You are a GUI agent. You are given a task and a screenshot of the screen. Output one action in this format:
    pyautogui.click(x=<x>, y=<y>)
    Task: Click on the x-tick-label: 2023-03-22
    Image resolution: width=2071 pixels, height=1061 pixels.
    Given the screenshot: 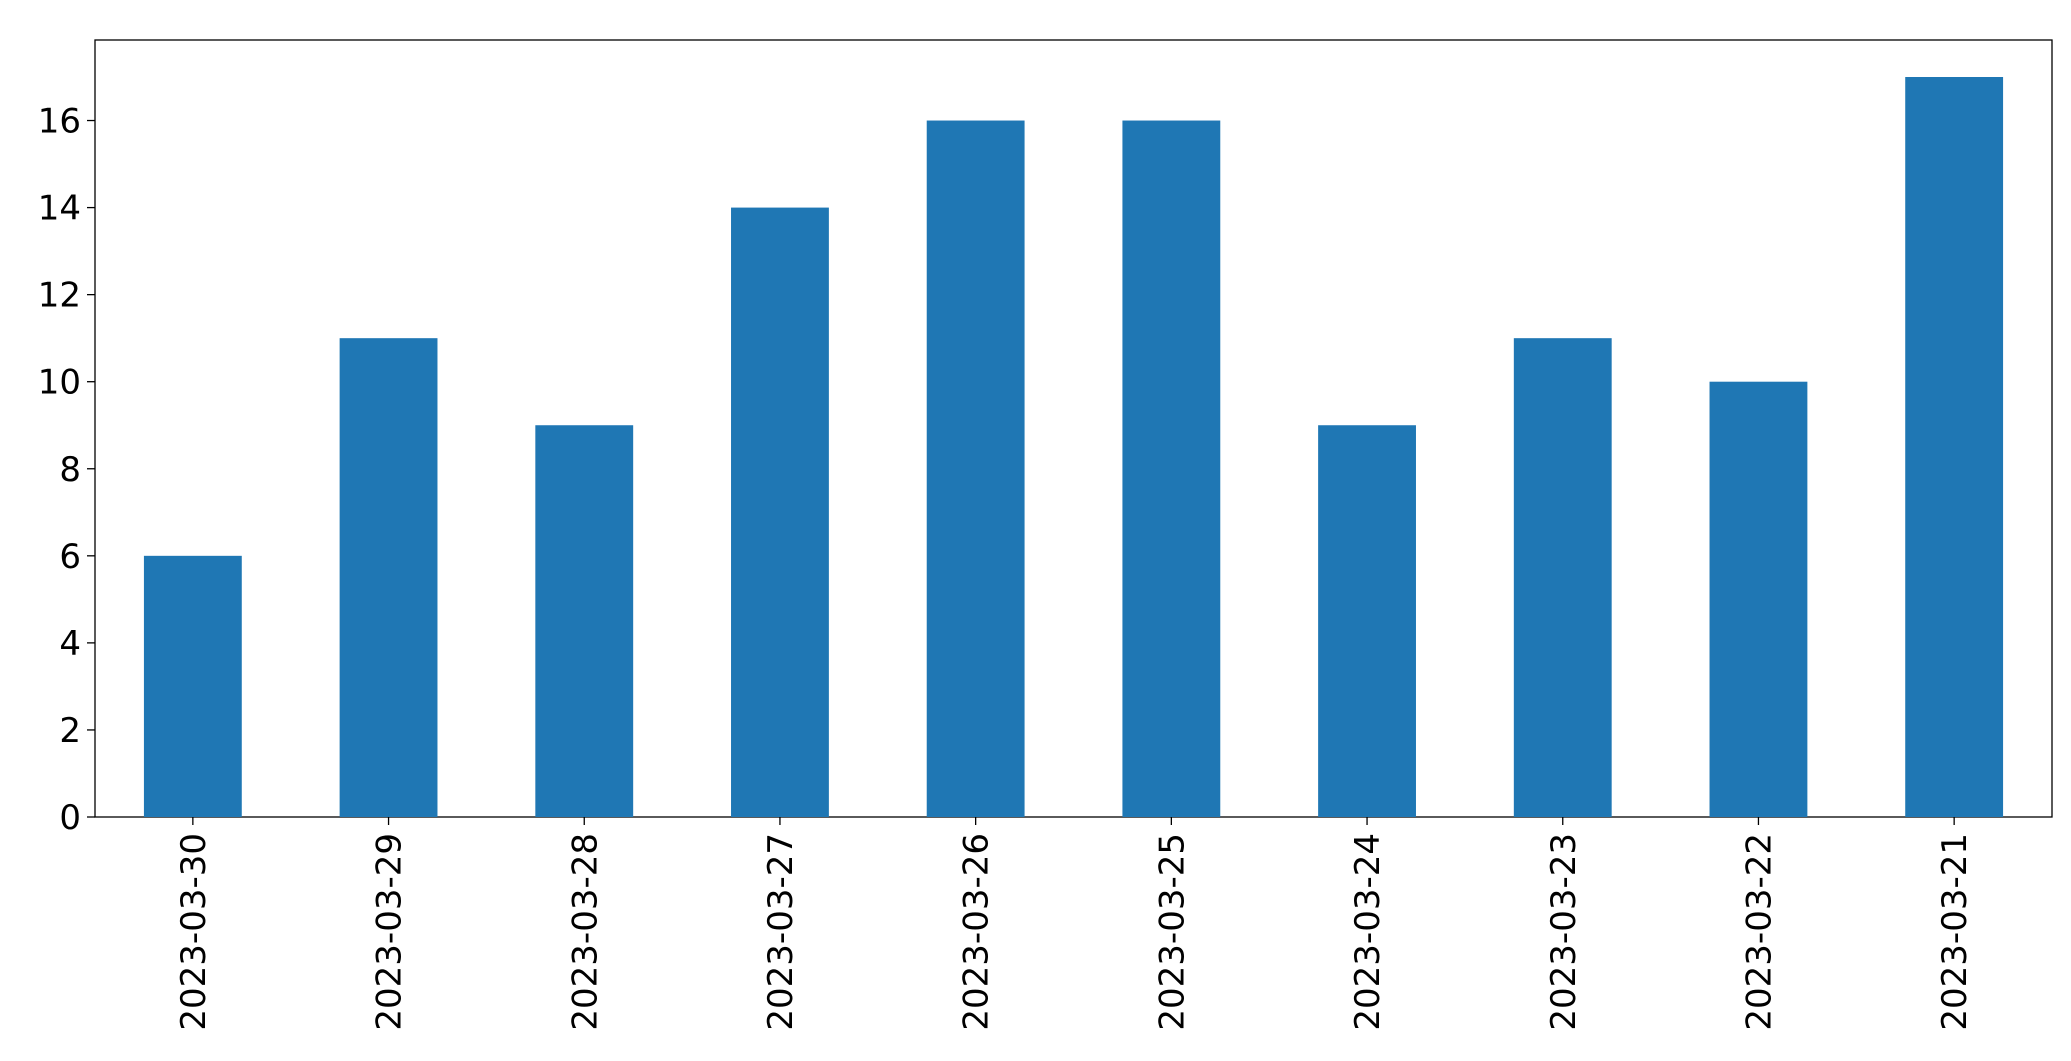 What is the action you would take?
    pyautogui.click(x=1759, y=932)
    